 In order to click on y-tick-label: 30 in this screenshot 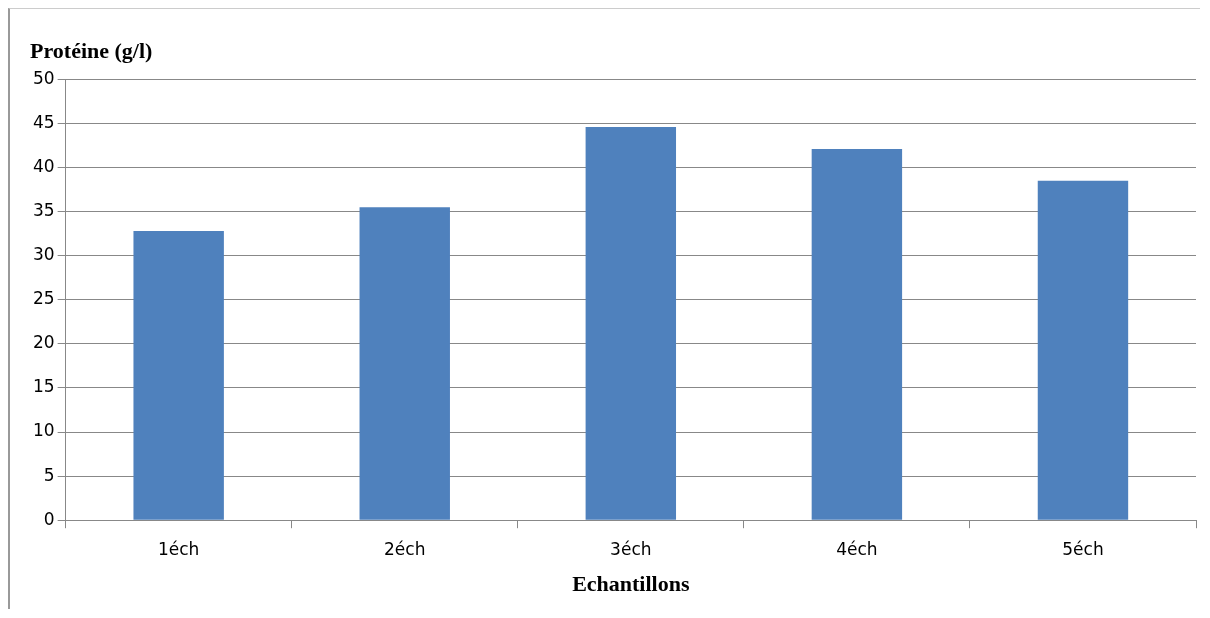, I will do `click(43, 254)`.